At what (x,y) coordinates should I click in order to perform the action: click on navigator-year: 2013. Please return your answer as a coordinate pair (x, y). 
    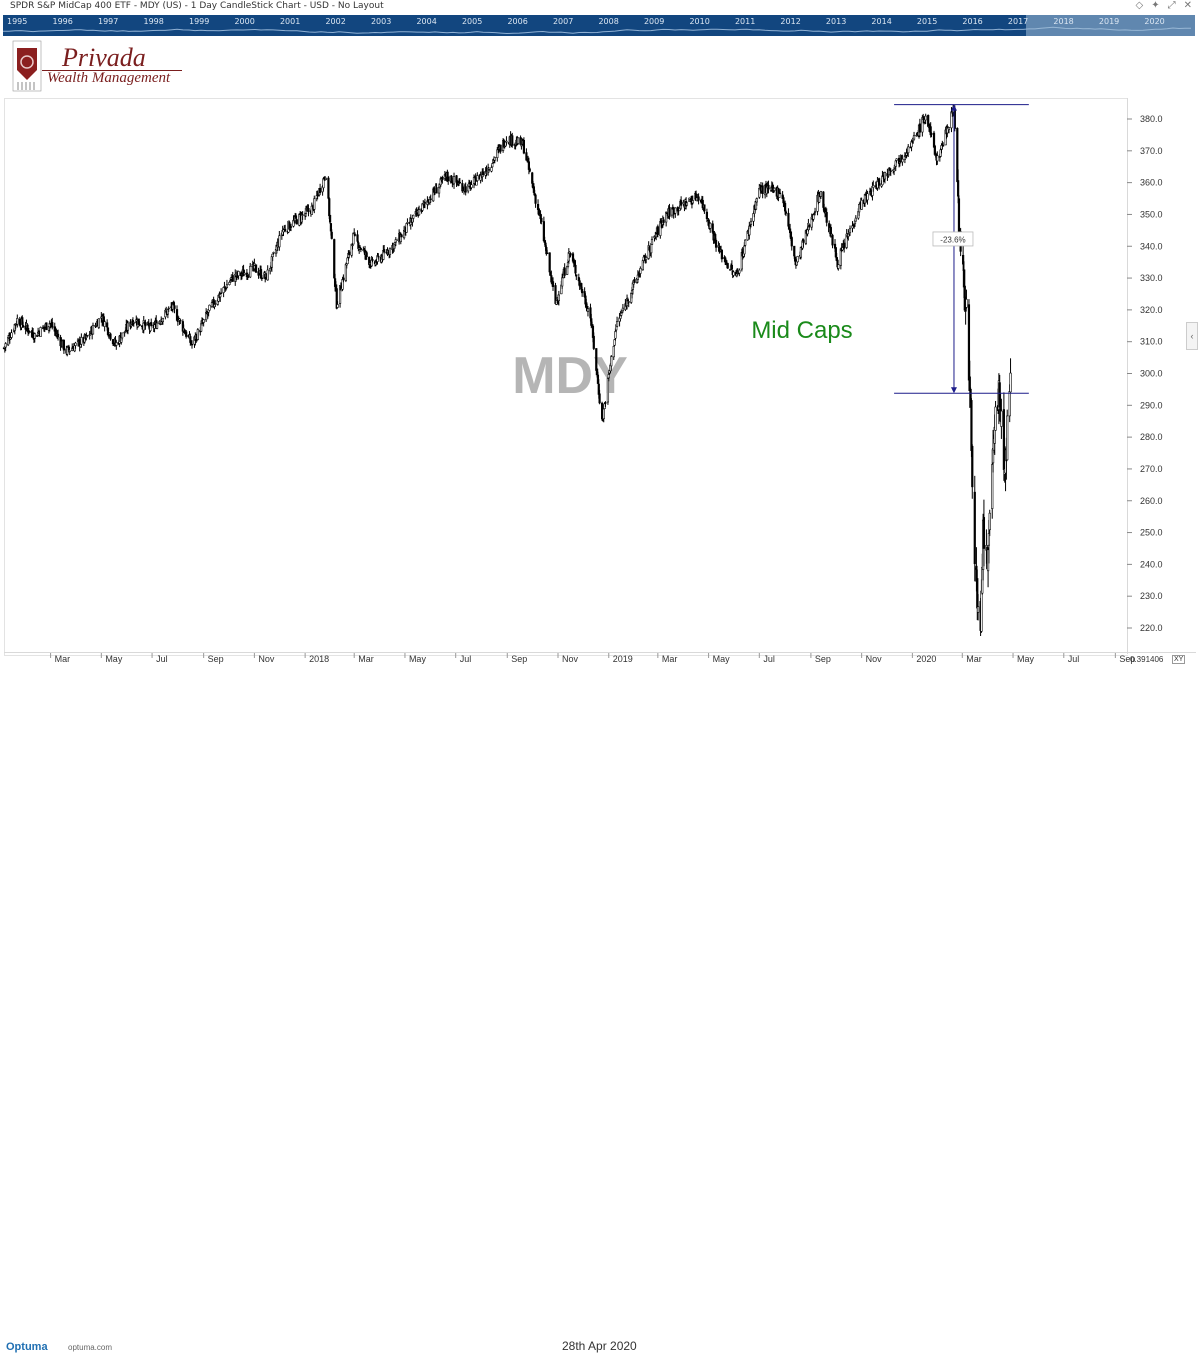
    Looking at the image, I should click on (836, 21).